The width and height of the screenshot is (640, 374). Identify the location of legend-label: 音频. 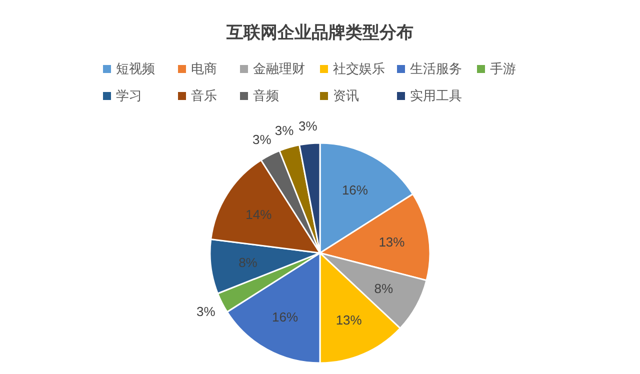
(266, 95).